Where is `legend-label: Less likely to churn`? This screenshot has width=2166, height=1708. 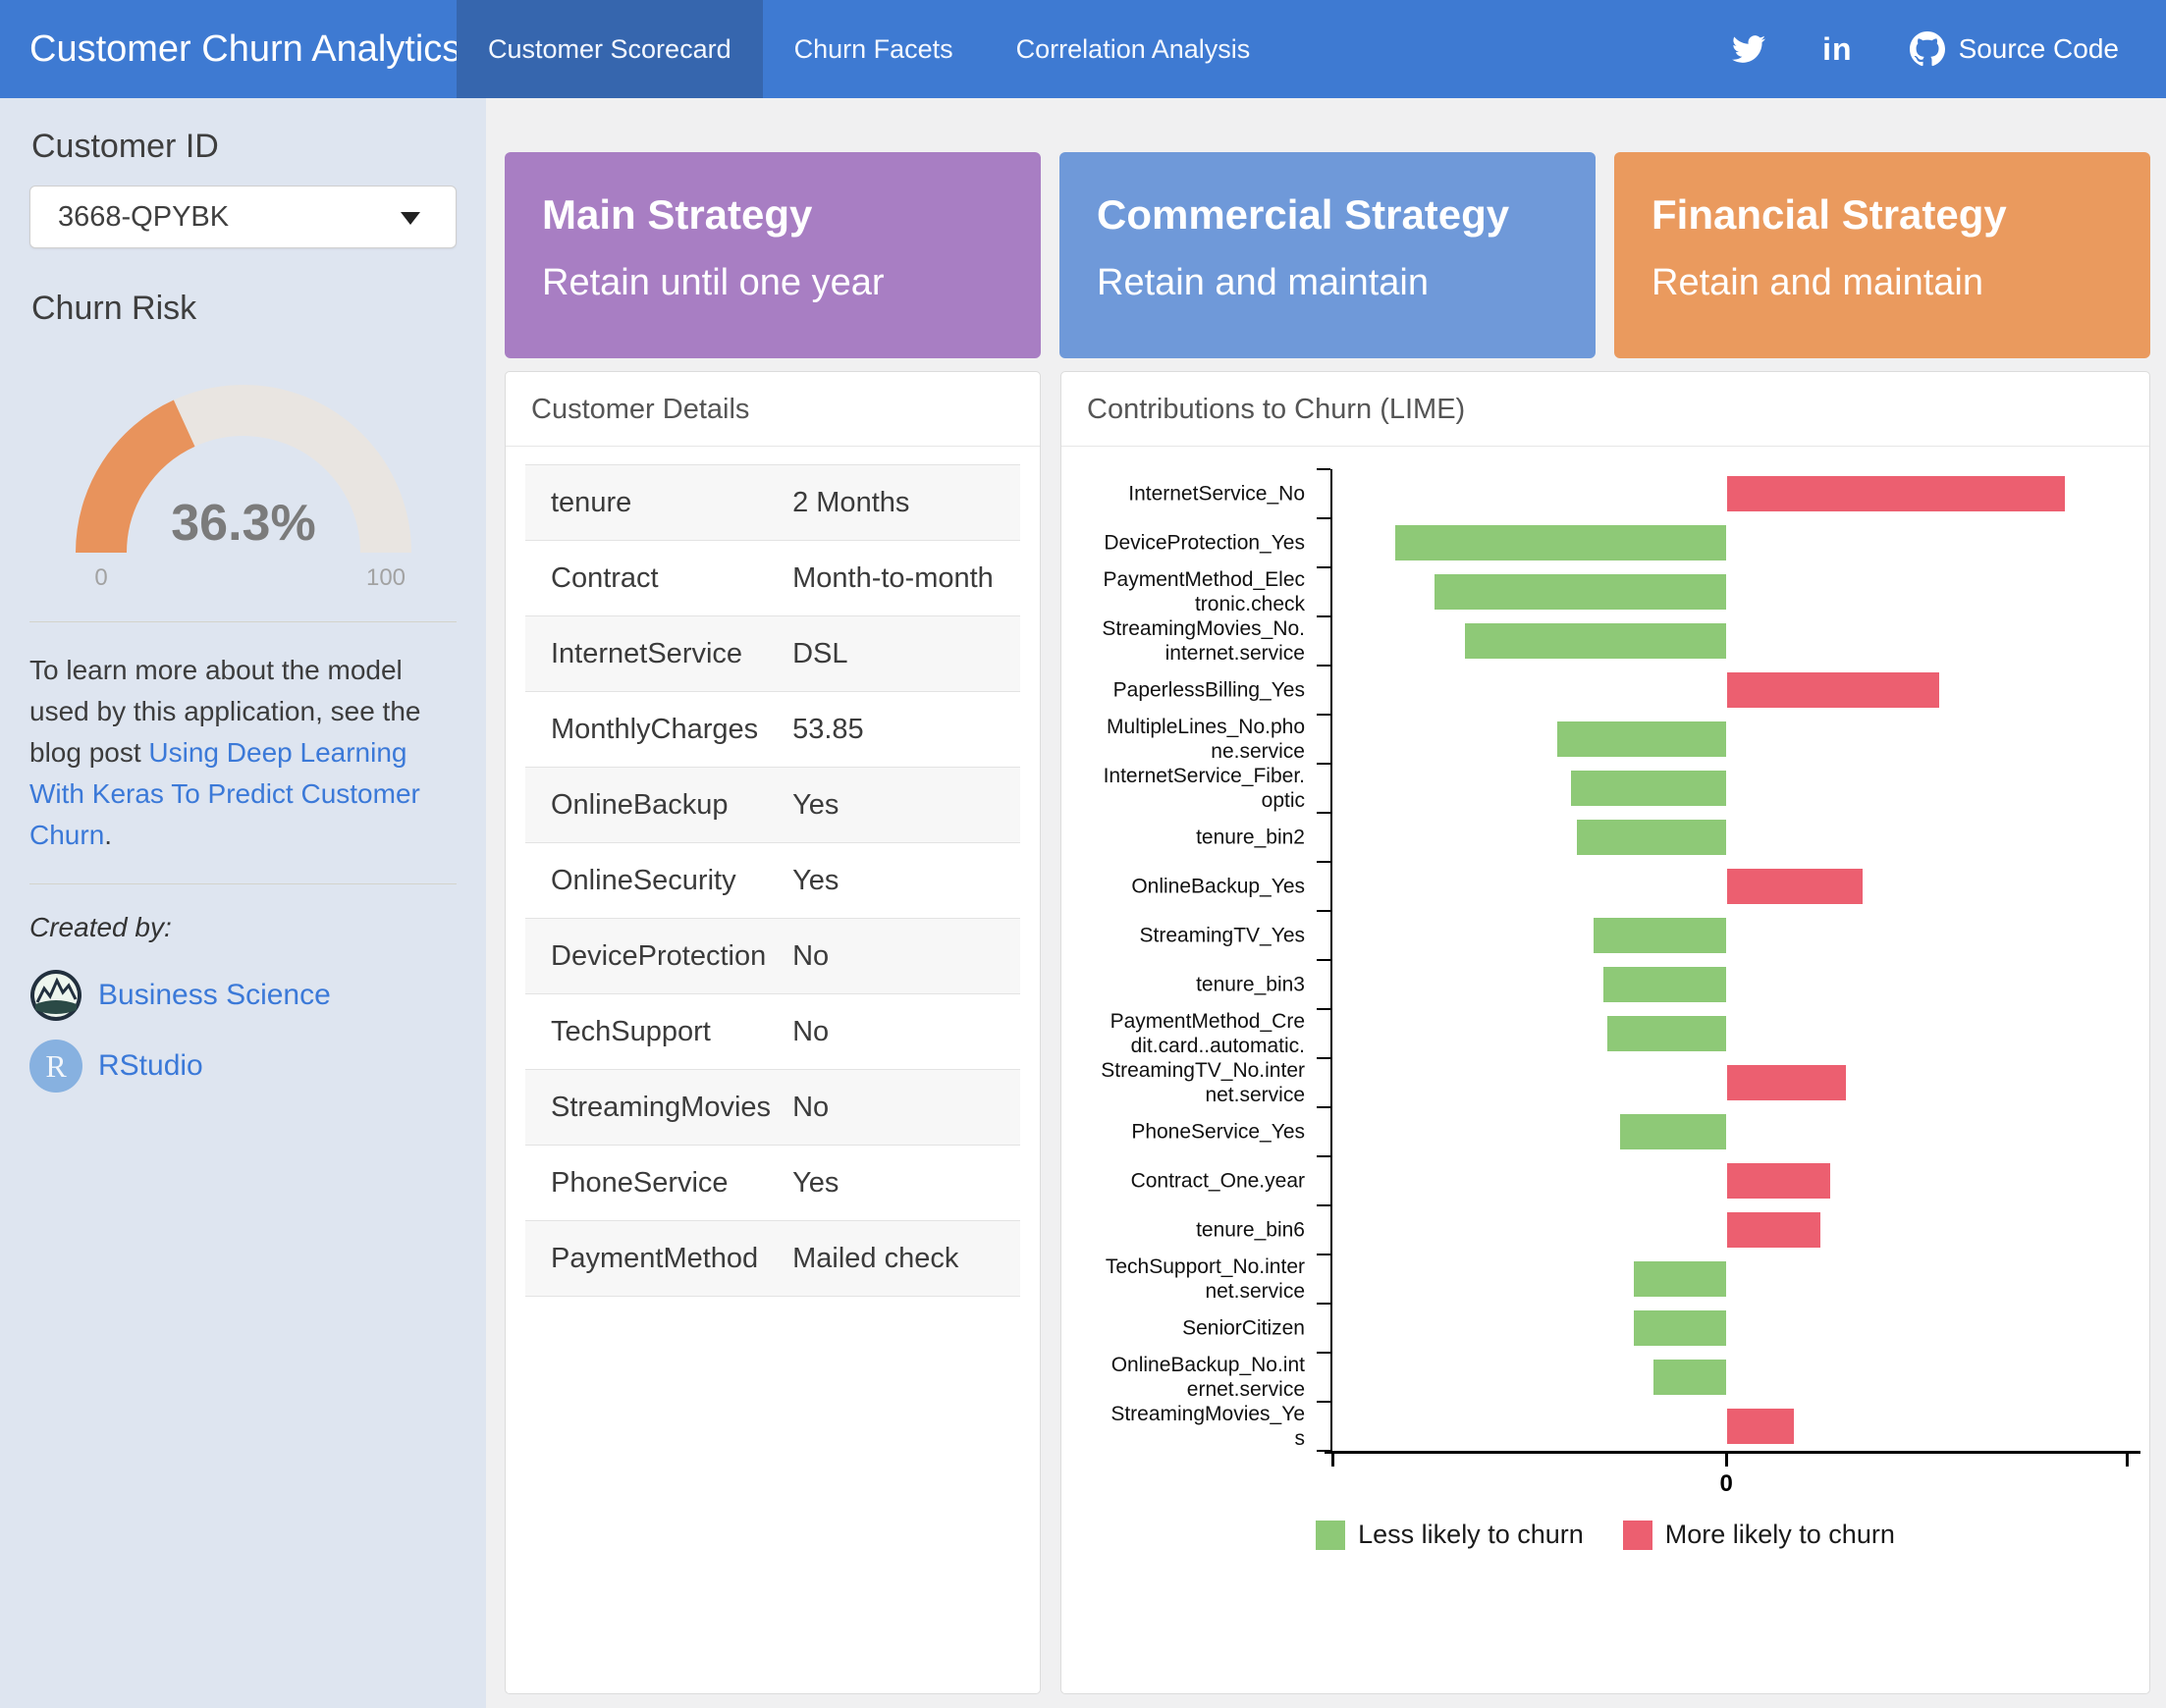
legend-label: Less likely to churn is located at coordinates (1471, 1534).